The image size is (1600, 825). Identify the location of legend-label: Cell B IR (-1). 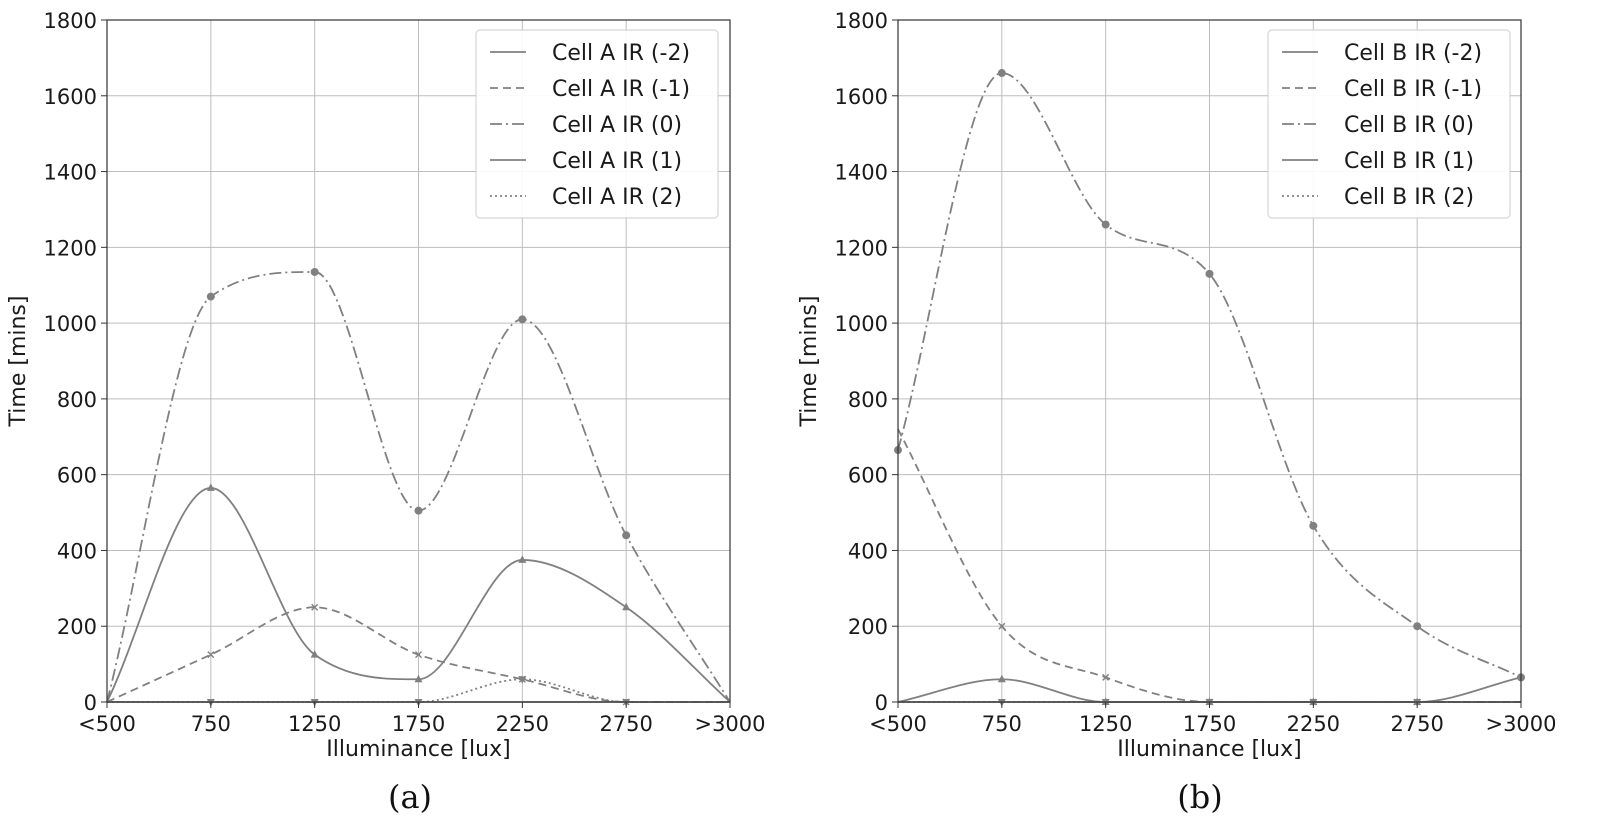
(1413, 89).